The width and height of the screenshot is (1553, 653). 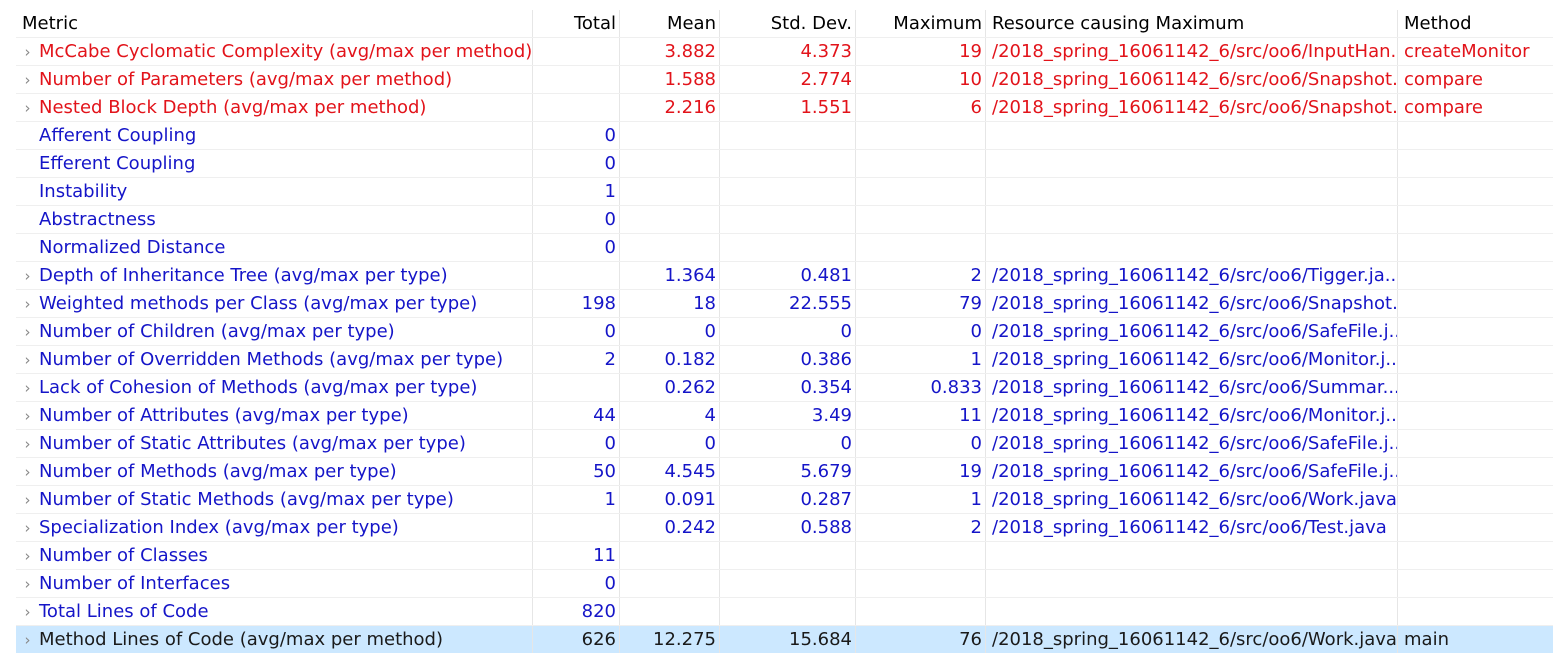 What do you see at coordinates (670, 639) in the screenshot?
I see `mean-cell: 12.275` at bounding box center [670, 639].